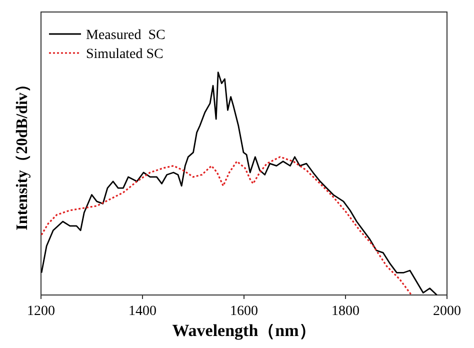  What do you see at coordinates (244, 311) in the screenshot?
I see `x-tick-label: 1600` at bounding box center [244, 311].